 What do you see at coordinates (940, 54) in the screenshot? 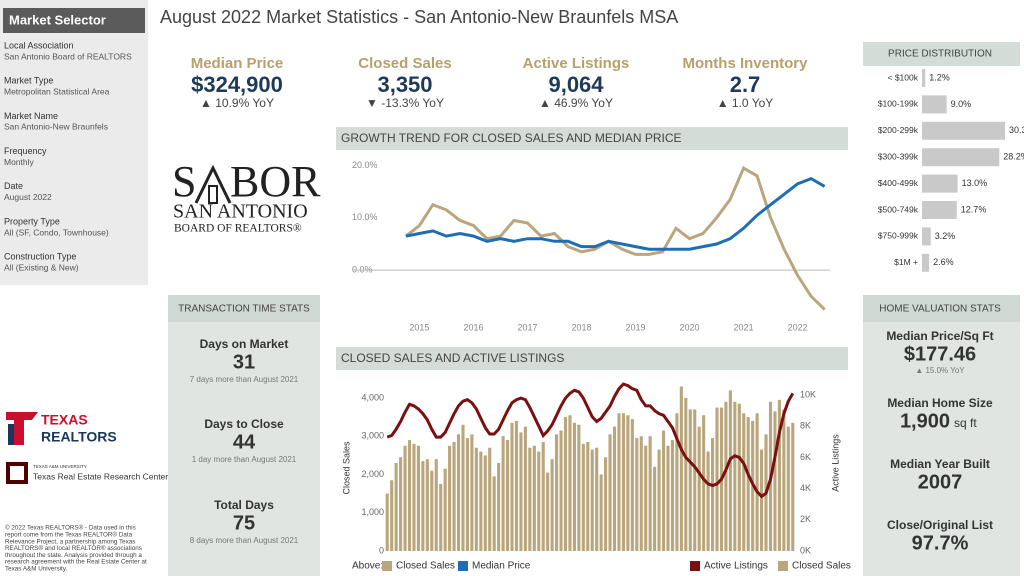
I see `panel-title: PRICE DISTRIBUTION` at bounding box center [940, 54].